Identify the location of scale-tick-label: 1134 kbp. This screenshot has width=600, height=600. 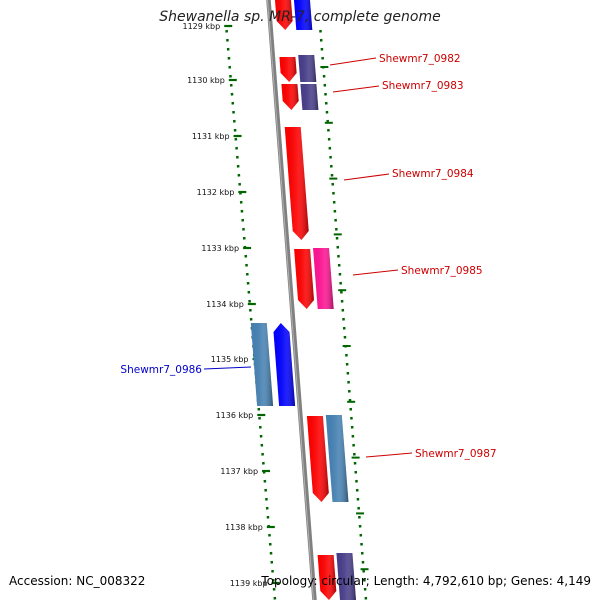
(225, 304).